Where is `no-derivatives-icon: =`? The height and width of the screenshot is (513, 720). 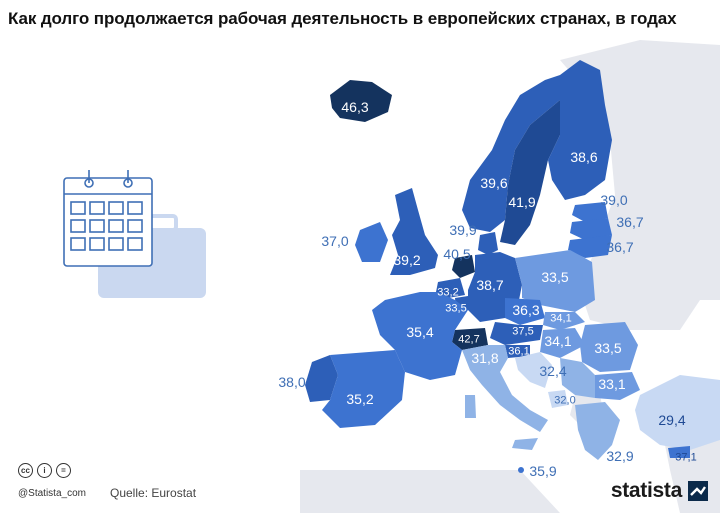
no-derivatives-icon: = is located at coordinates (63, 470).